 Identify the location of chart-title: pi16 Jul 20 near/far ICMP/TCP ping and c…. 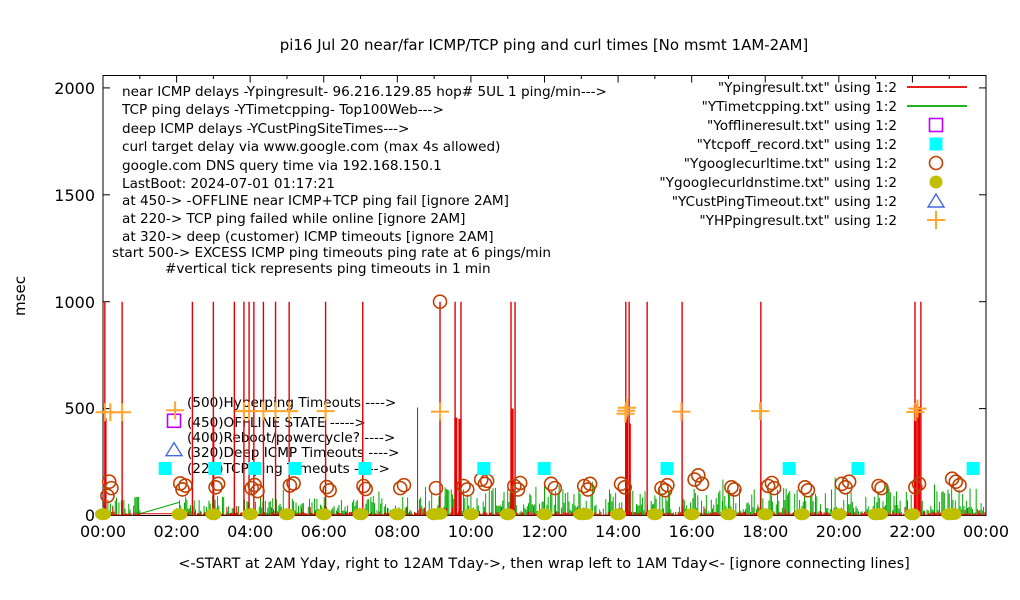
(544, 45).